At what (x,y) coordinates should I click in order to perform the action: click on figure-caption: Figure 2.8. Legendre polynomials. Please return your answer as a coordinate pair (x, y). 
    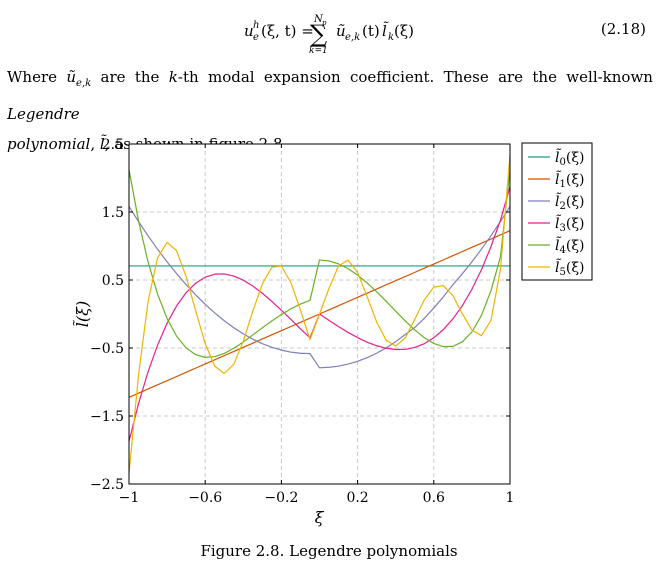
    Looking at the image, I should click on (329, 551).